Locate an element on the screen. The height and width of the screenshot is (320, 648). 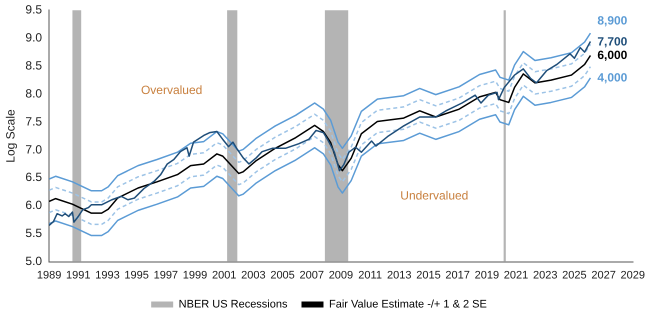
x-tick-label: 2017 is located at coordinates (457, 275).